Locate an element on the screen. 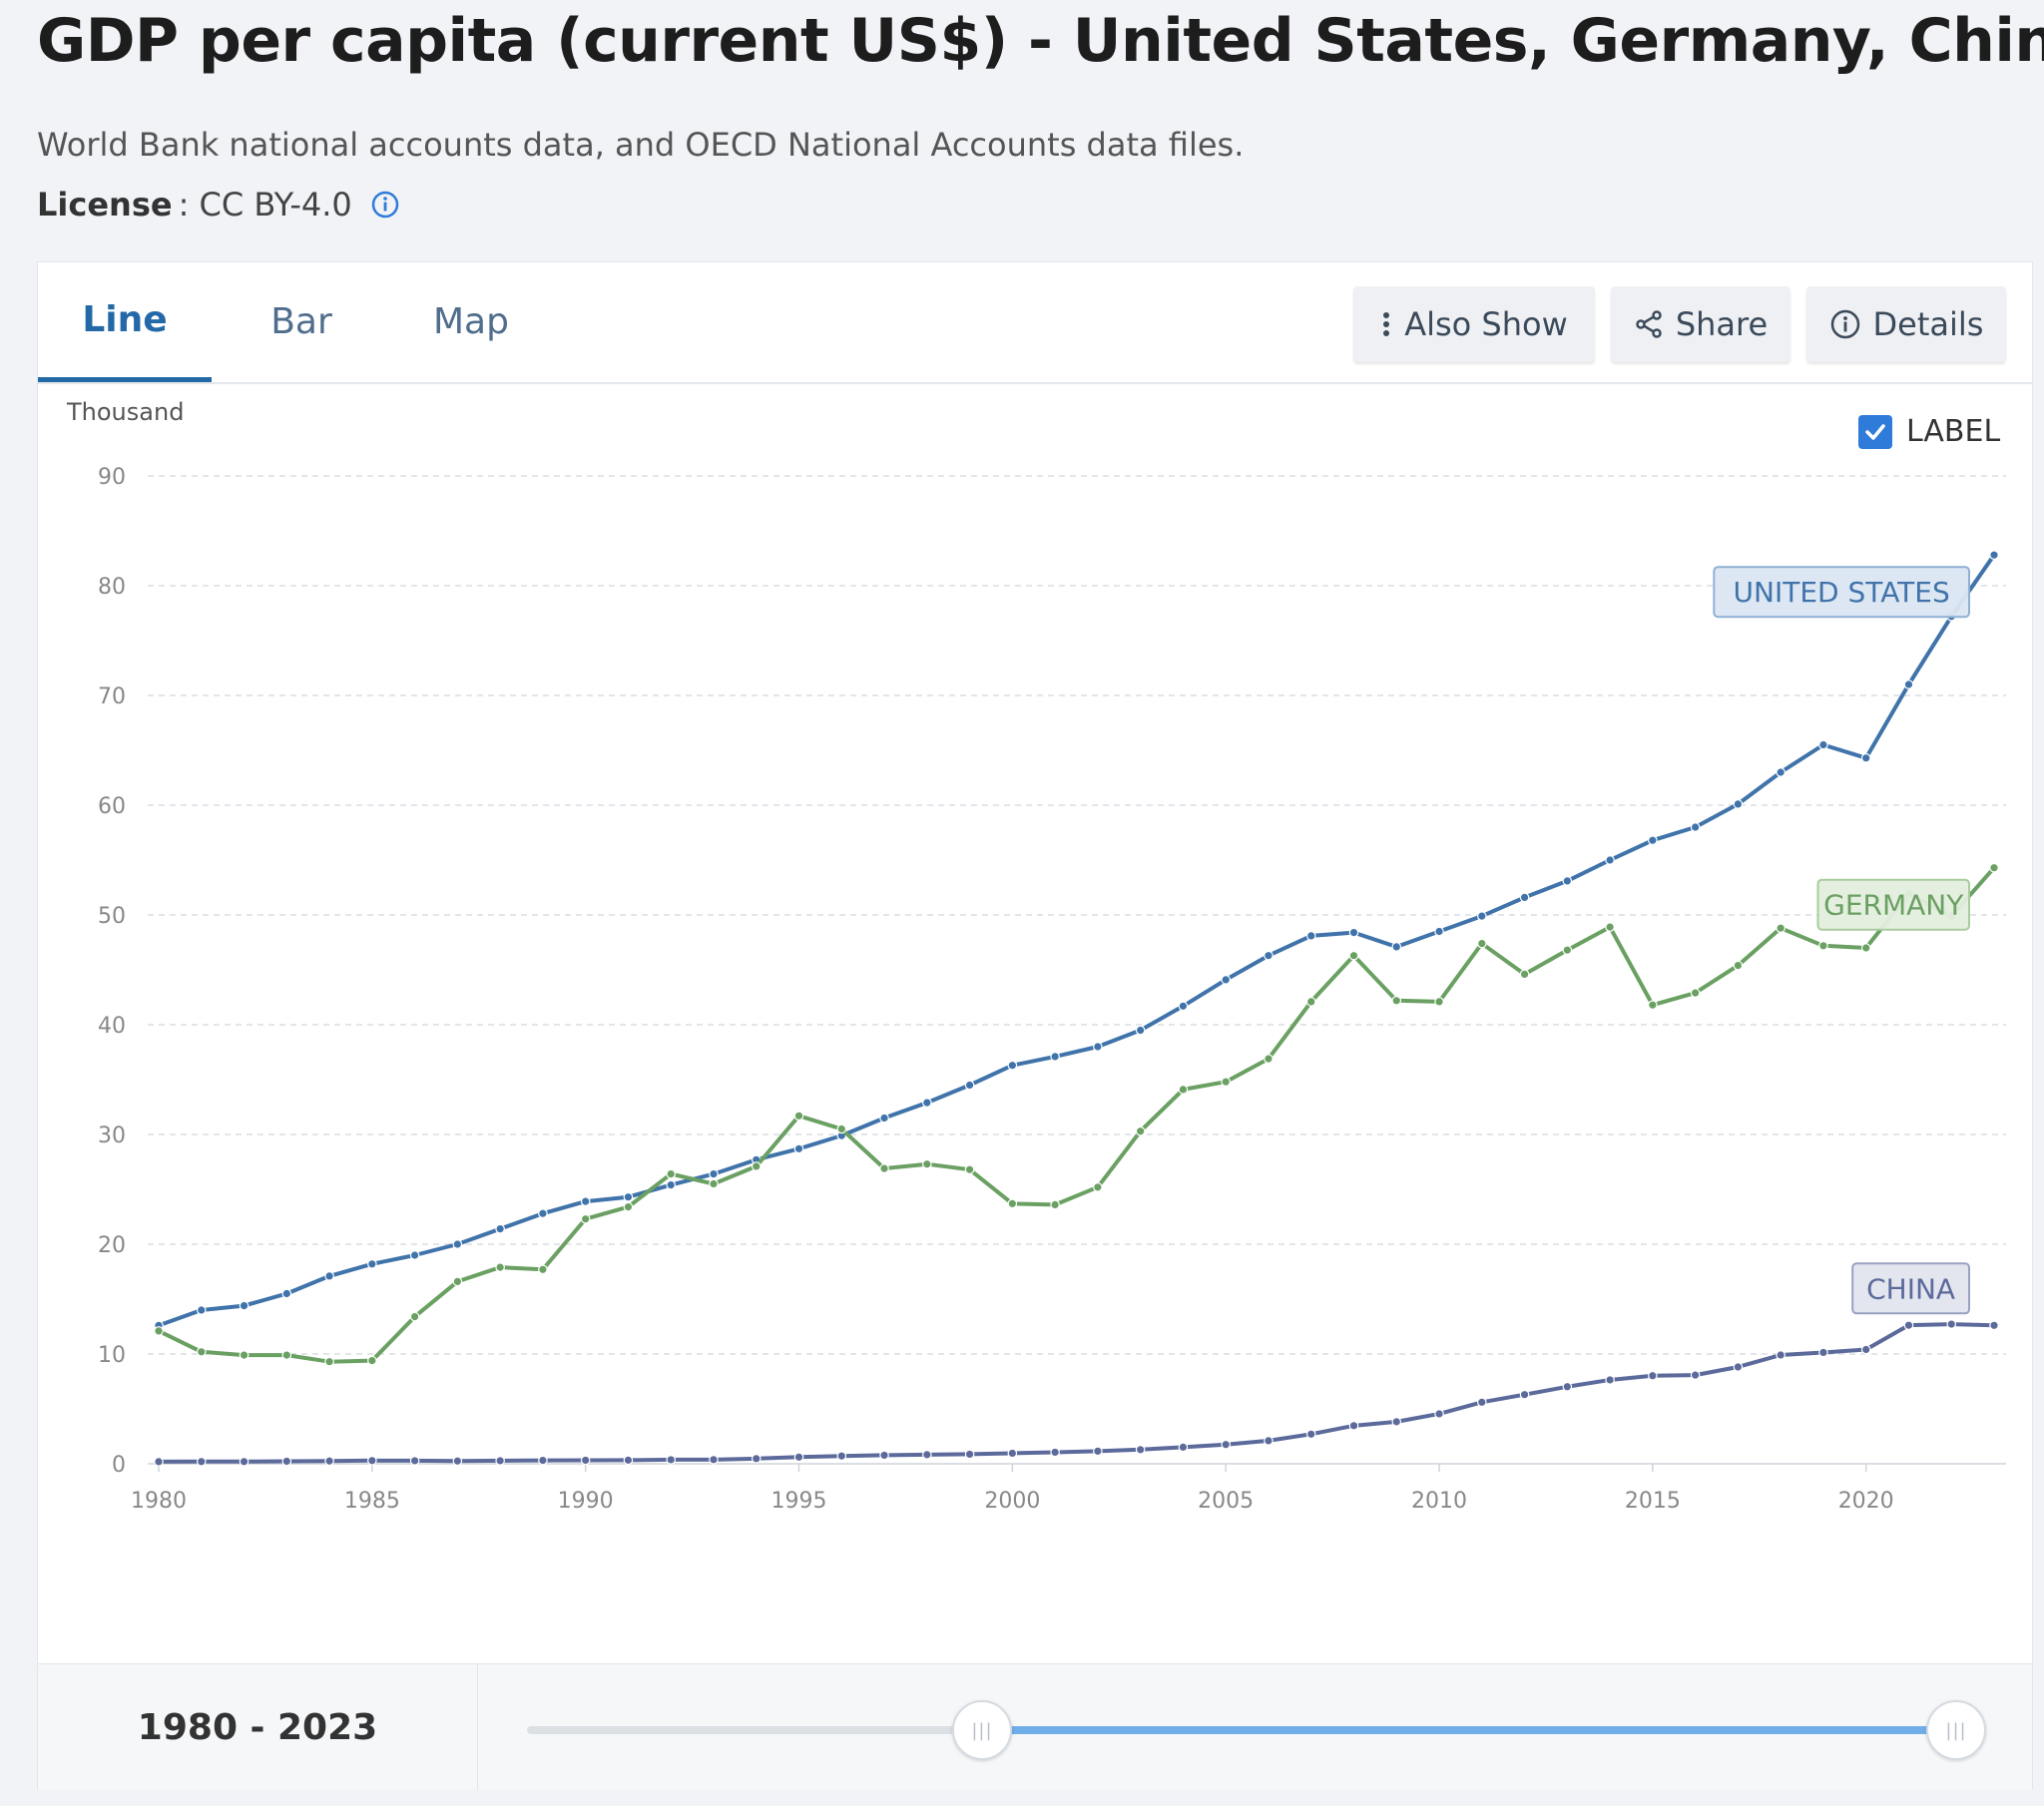 This screenshot has width=2044, height=1806. share-label: Share is located at coordinates (1722, 324).